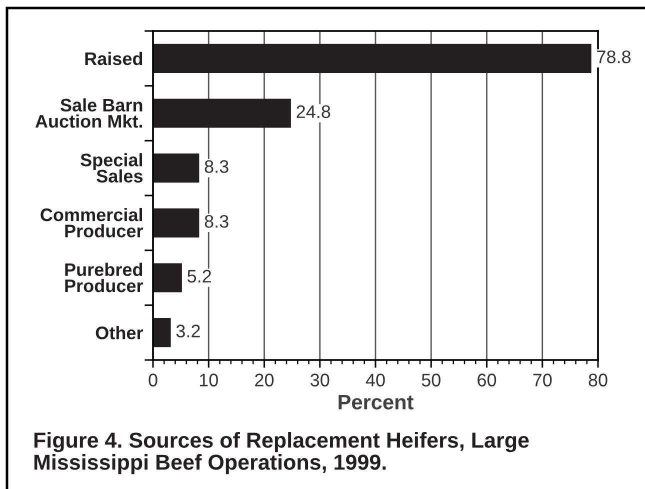 The height and width of the screenshot is (489, 645). What do you see at coordinates (264, 380) in the screenshot?
I see `x-tick-label: 20` at bounding box center [264, 380].